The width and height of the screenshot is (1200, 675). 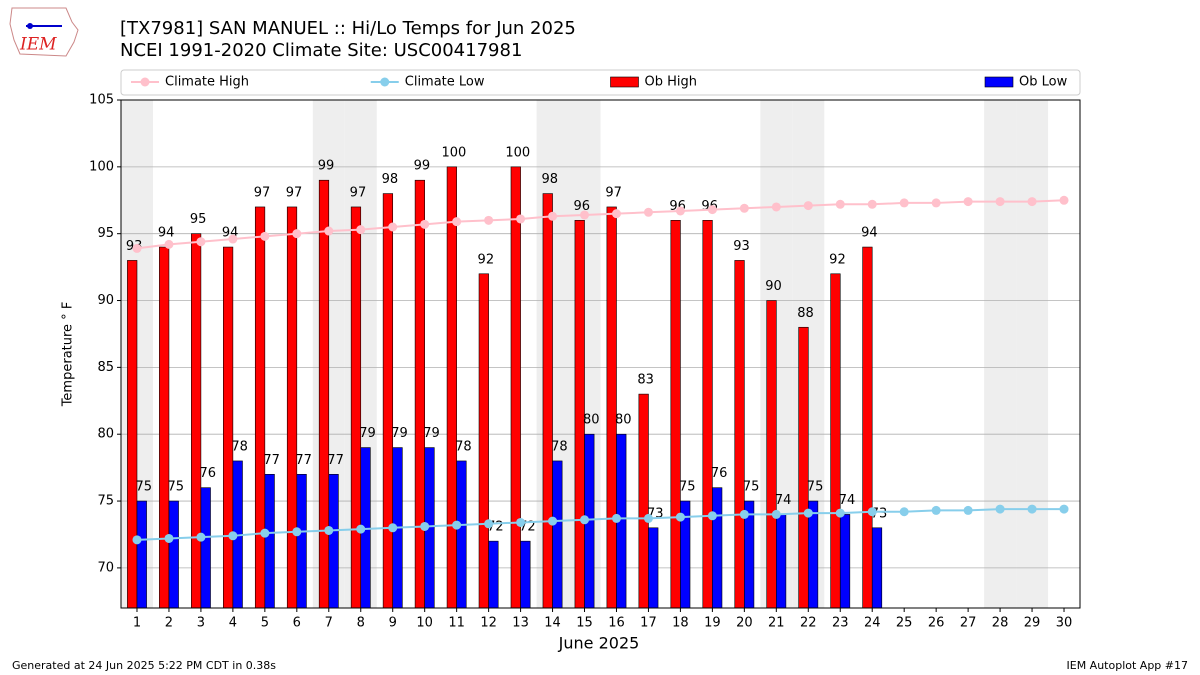 What do you see at coordinates (520, 623) in the screenshot?
I see `x-tick-label: 13` at bounding box center [520, 623].